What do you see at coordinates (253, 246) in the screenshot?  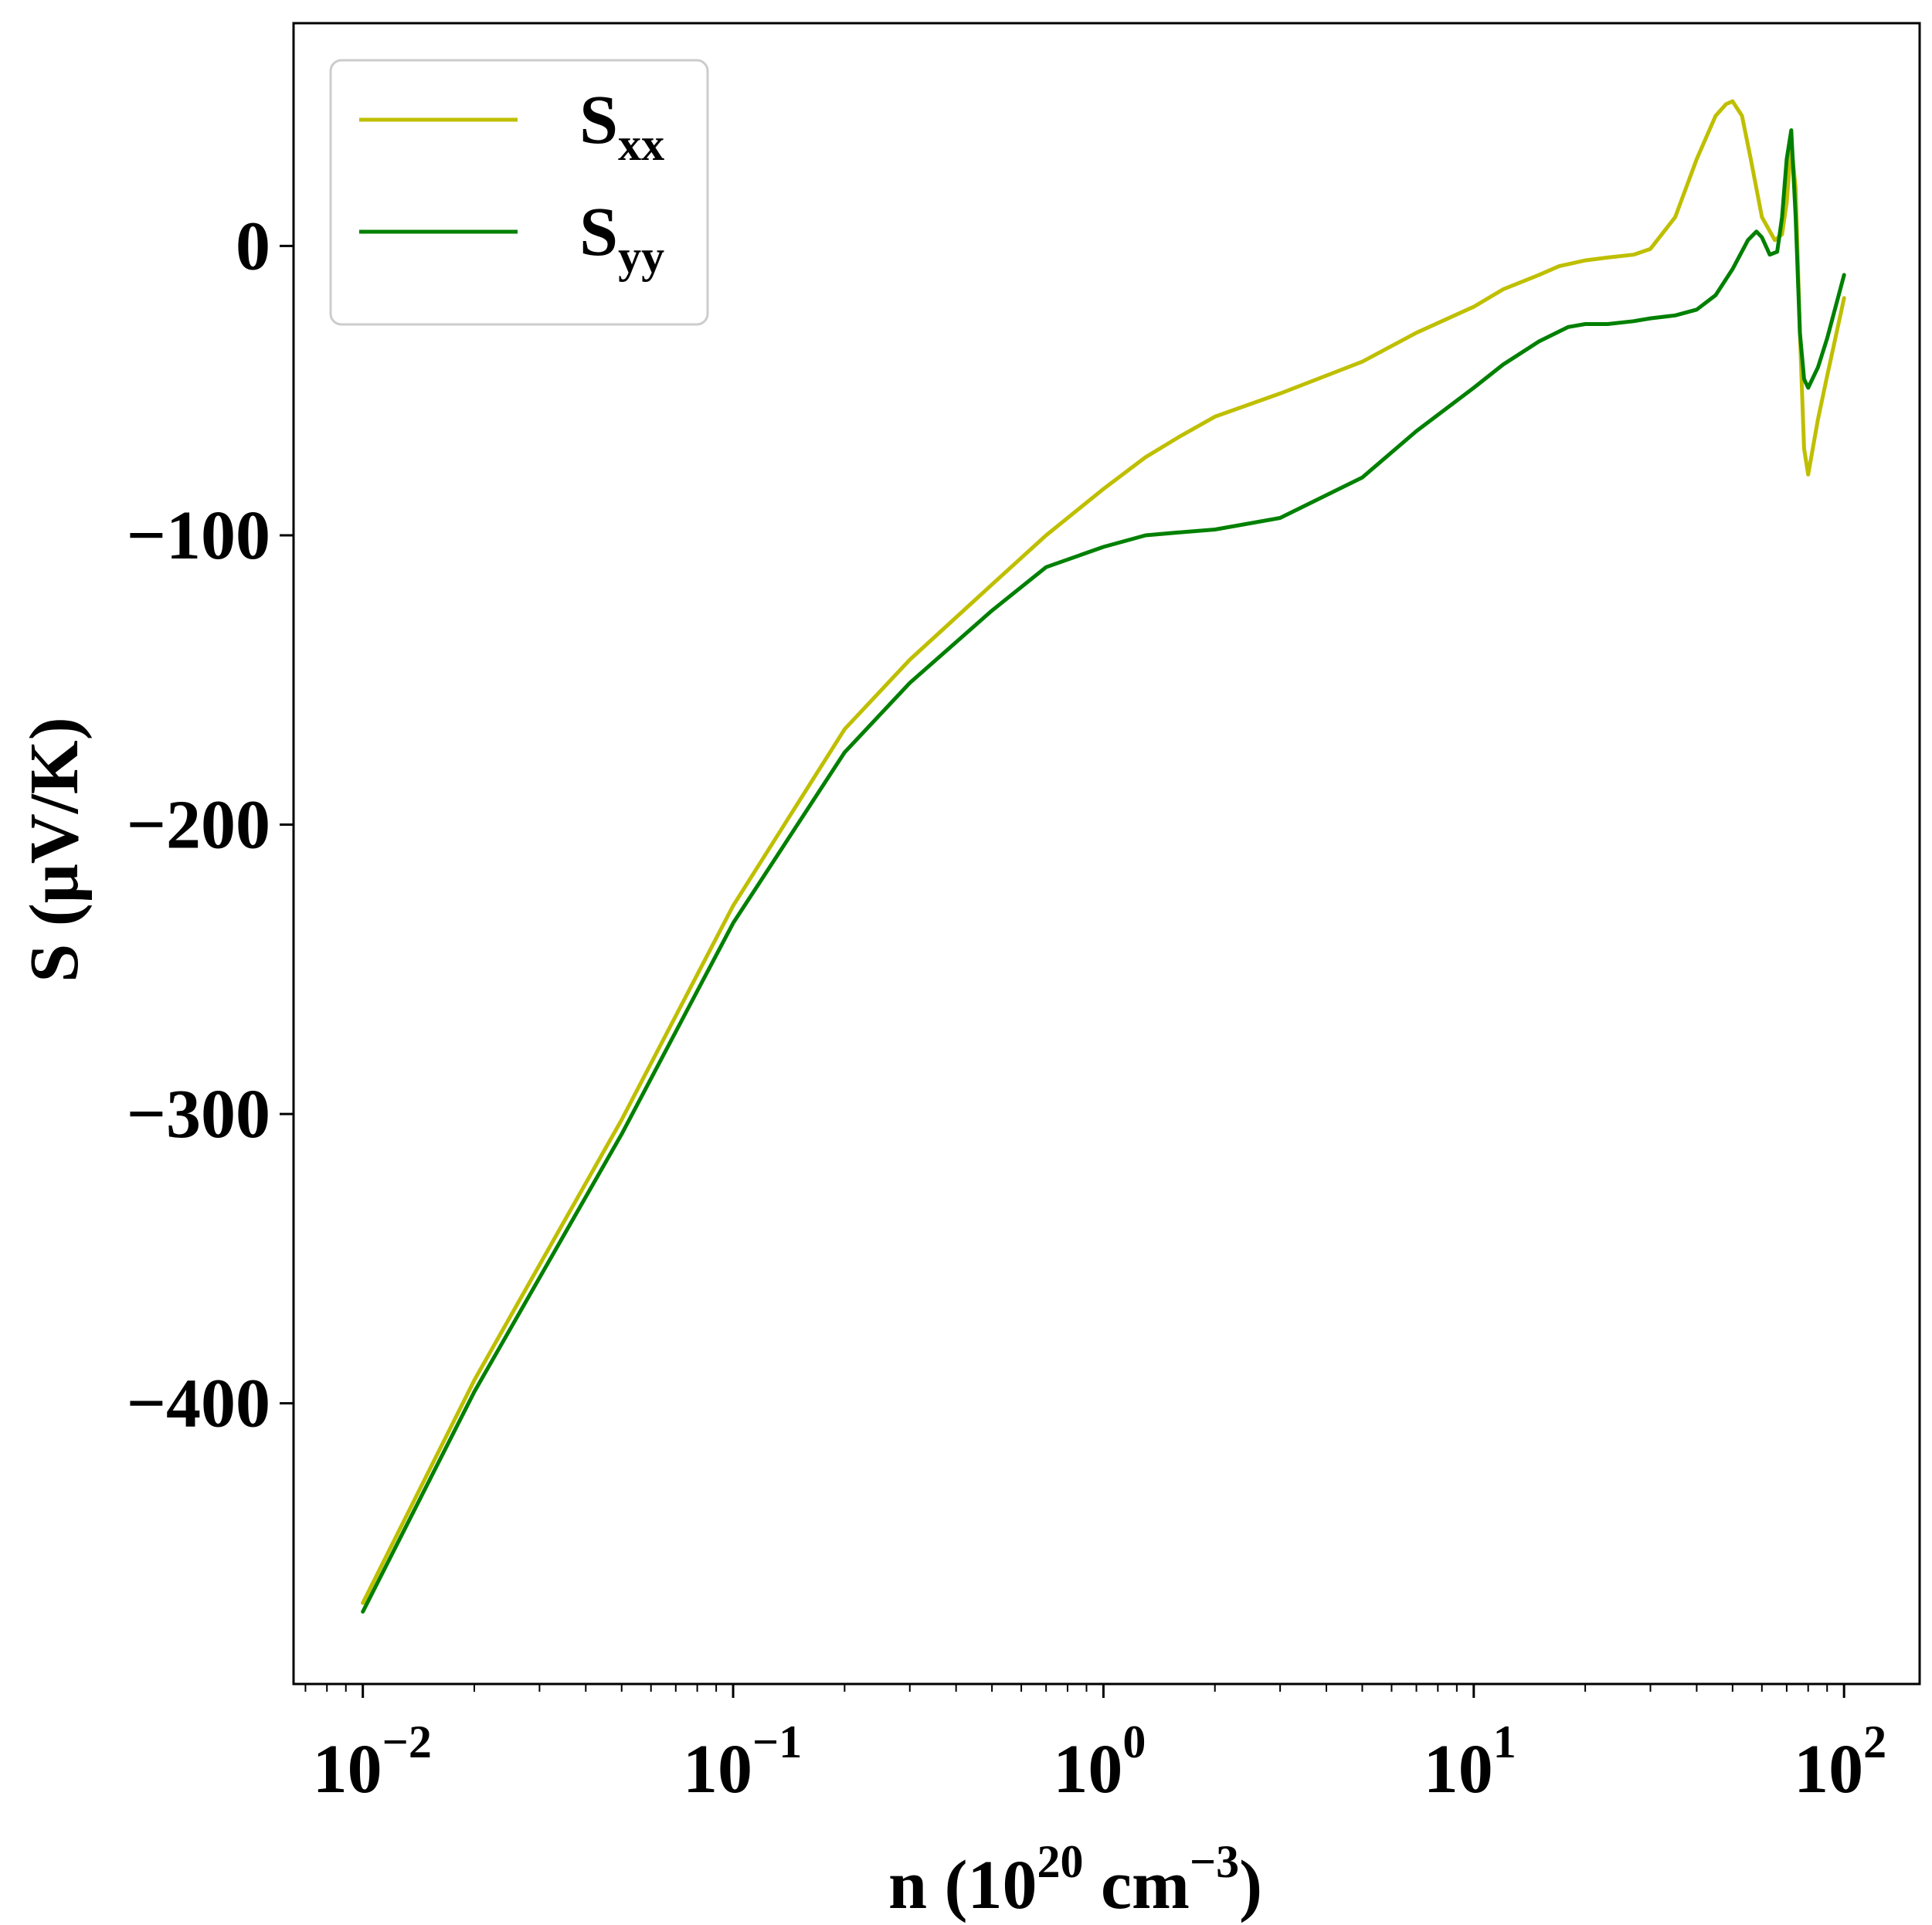 I see `y-tick-label: 0` at bounding box center [253, 246].